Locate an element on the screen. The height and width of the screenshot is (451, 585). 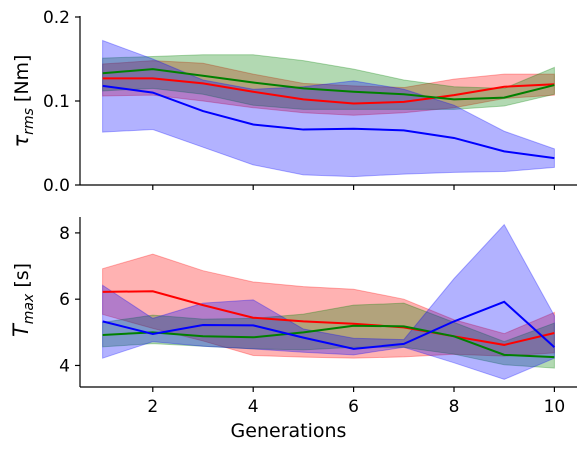
x-tick-label-2: 6 is located at coordinates (353, 407).